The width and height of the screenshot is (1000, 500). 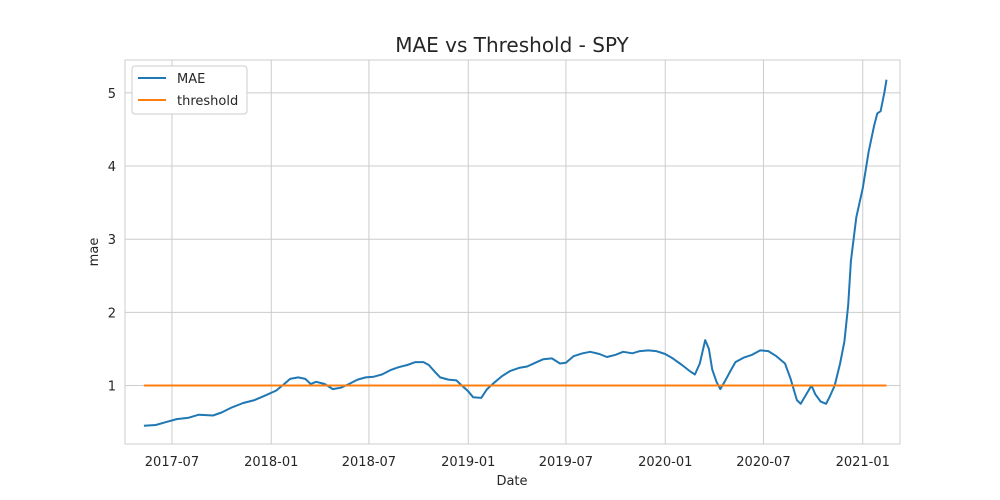 I want to click on legend-label-threshold: threshold, so click(x=207, y=101).